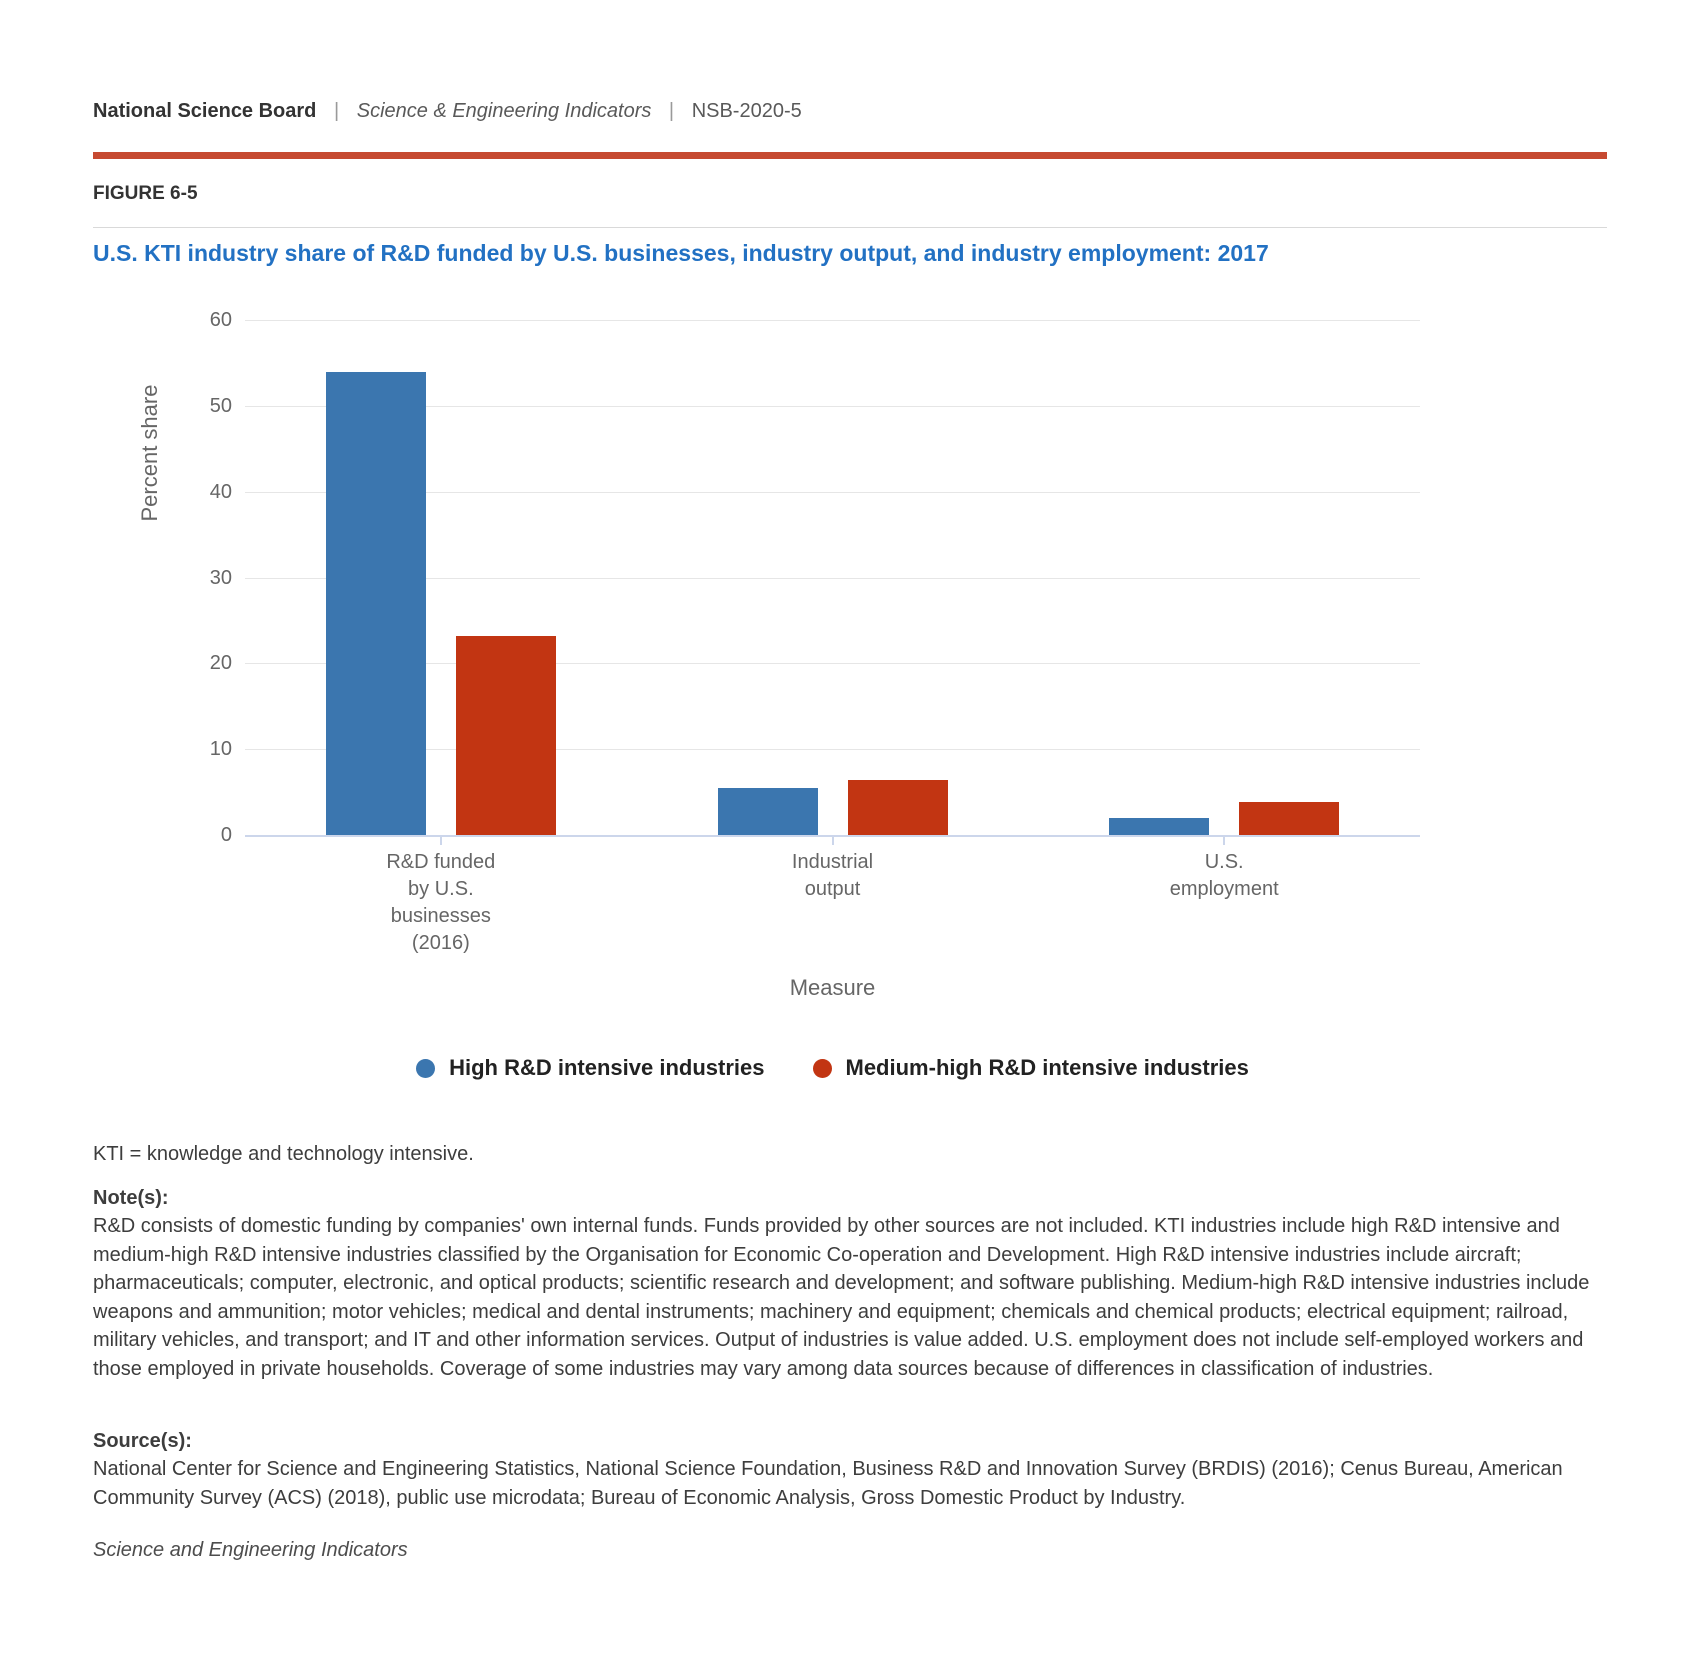 Image resolution: width=1700 pixels, height=1673 pixels. Describe the element at coordinates (131, 1198) in the screenshot. I see `notes-heading: Note(s):` at that location.